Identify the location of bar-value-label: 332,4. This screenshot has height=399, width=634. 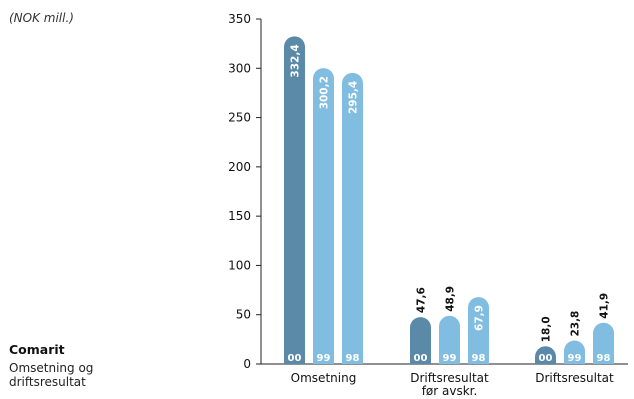
(296, 60).